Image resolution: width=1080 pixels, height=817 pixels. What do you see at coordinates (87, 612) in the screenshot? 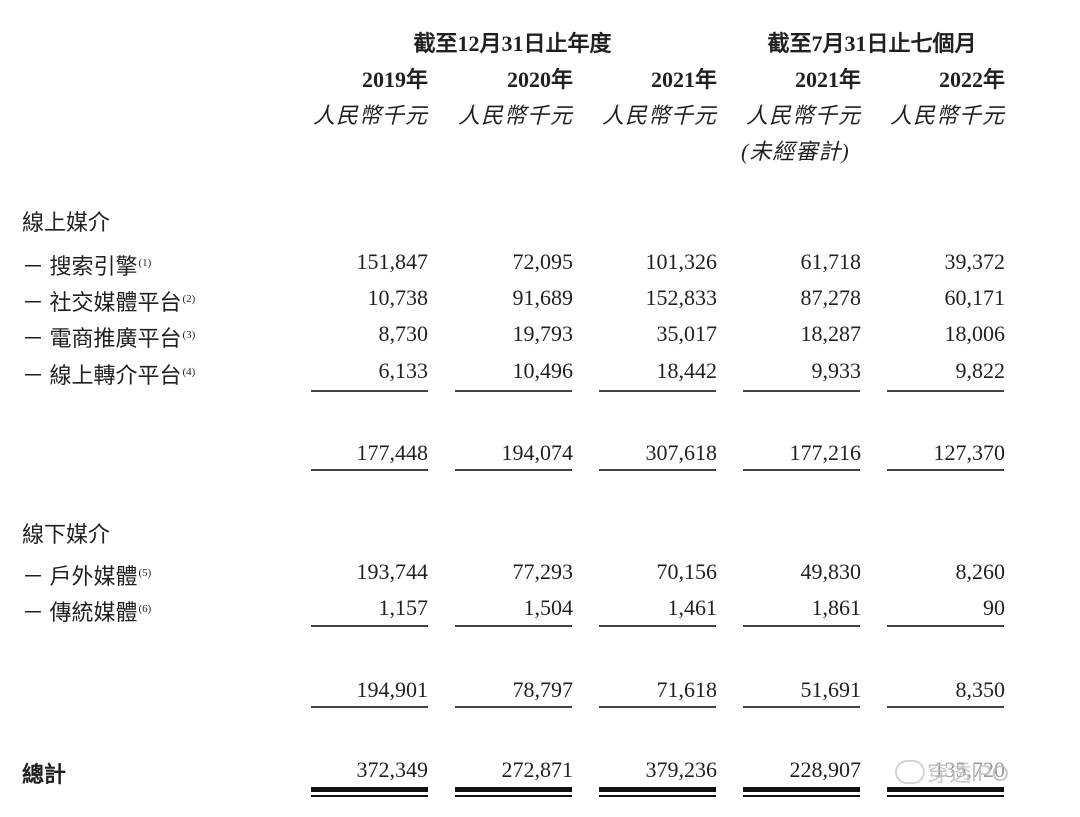
I see `row-label-traditional-media: － 傳統媒體(6)` at bounding box center [87, 612].